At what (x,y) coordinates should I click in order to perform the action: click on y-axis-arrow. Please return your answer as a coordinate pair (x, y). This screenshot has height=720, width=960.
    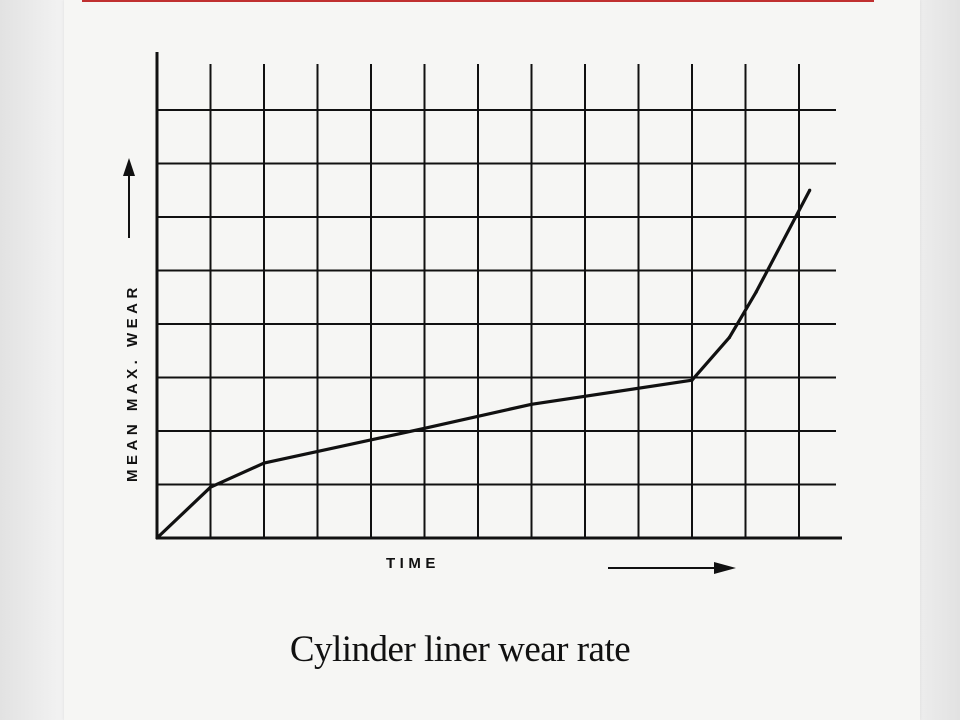
    Looking at the image, I should click on (129, 198).